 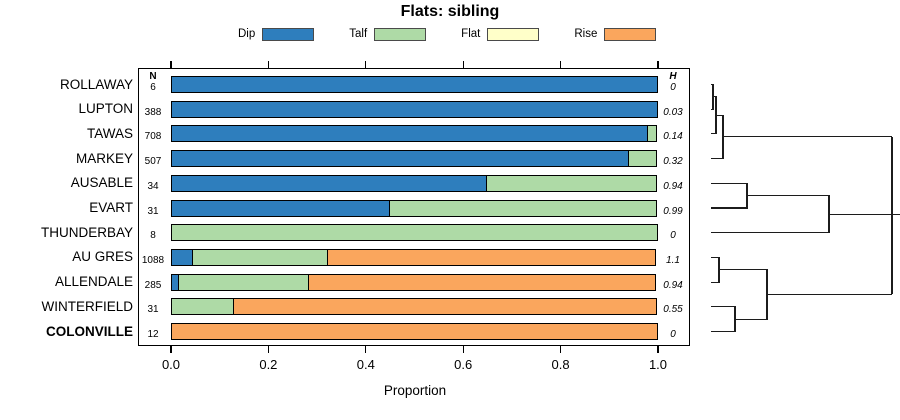 What do you see at coordinates (153, 186) in the screenshot?
I see `n-value: 34` at bounding box center [153, 186].